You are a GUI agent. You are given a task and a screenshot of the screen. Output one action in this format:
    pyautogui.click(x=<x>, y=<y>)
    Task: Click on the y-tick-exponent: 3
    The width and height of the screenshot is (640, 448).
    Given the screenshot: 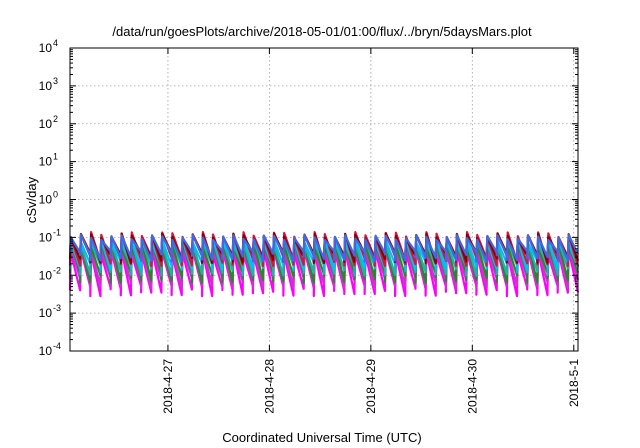 What is the action you would take?
    pyautogui.click(x=55, y=81)
    